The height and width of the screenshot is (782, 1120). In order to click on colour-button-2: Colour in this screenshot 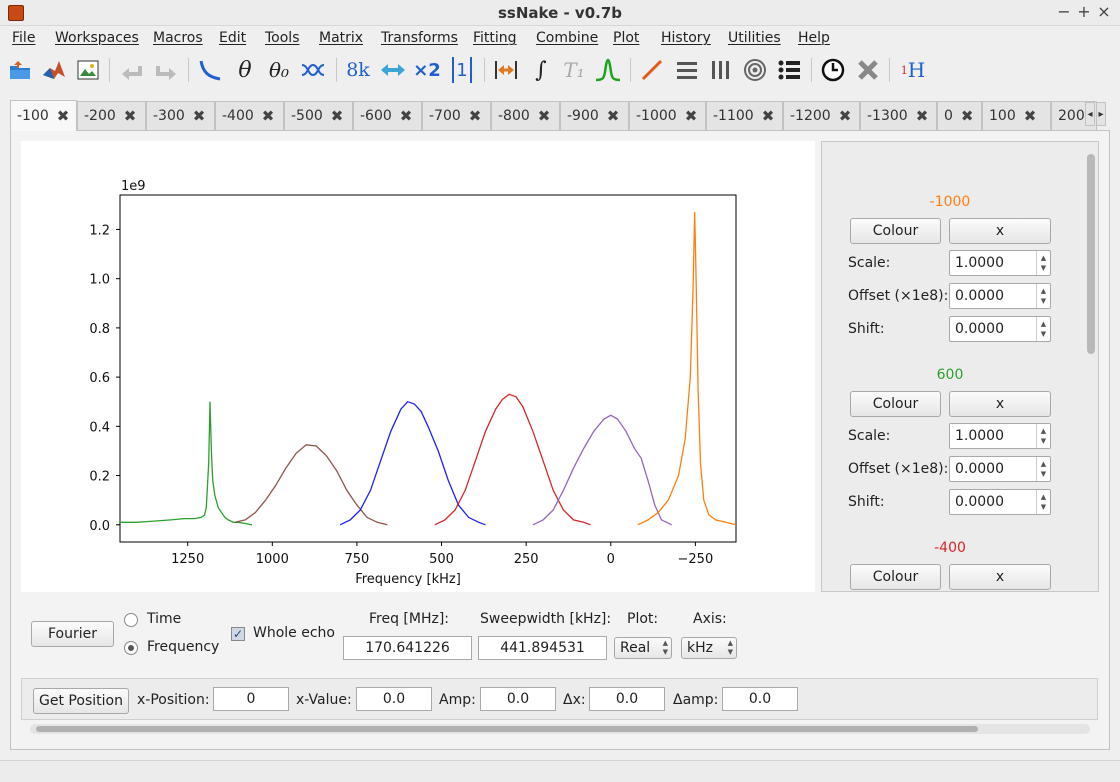, I will do `click(895, 404)`.